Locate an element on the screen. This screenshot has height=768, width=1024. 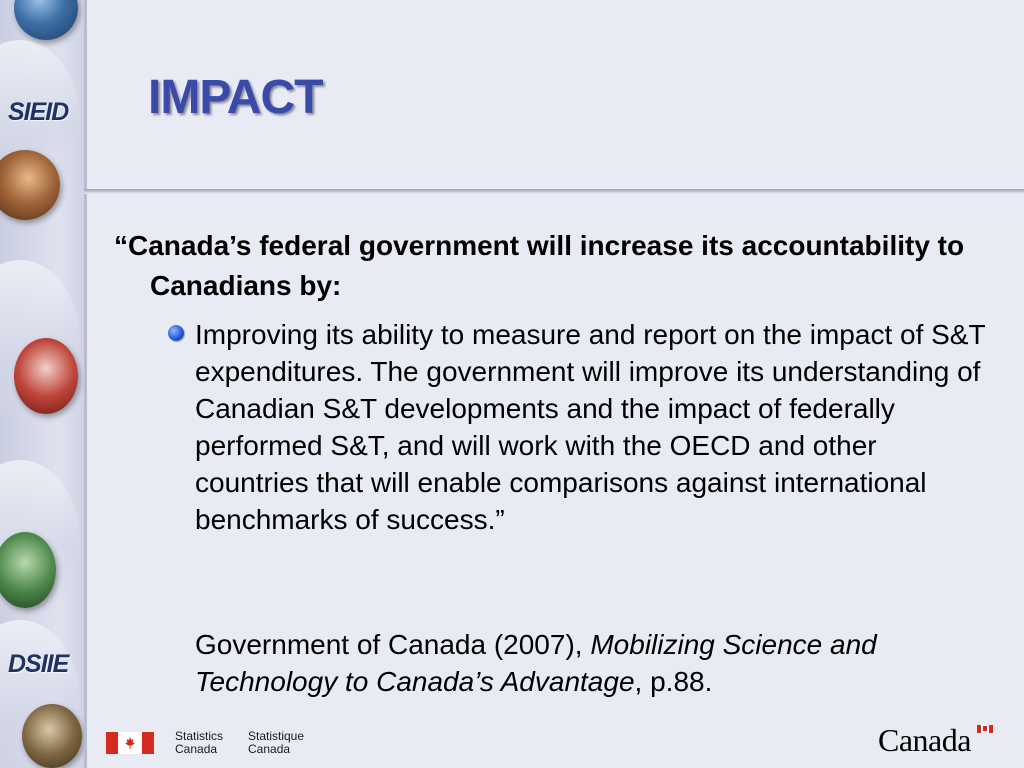
sieid-label: SIEID is located at coordinates (38, 112).